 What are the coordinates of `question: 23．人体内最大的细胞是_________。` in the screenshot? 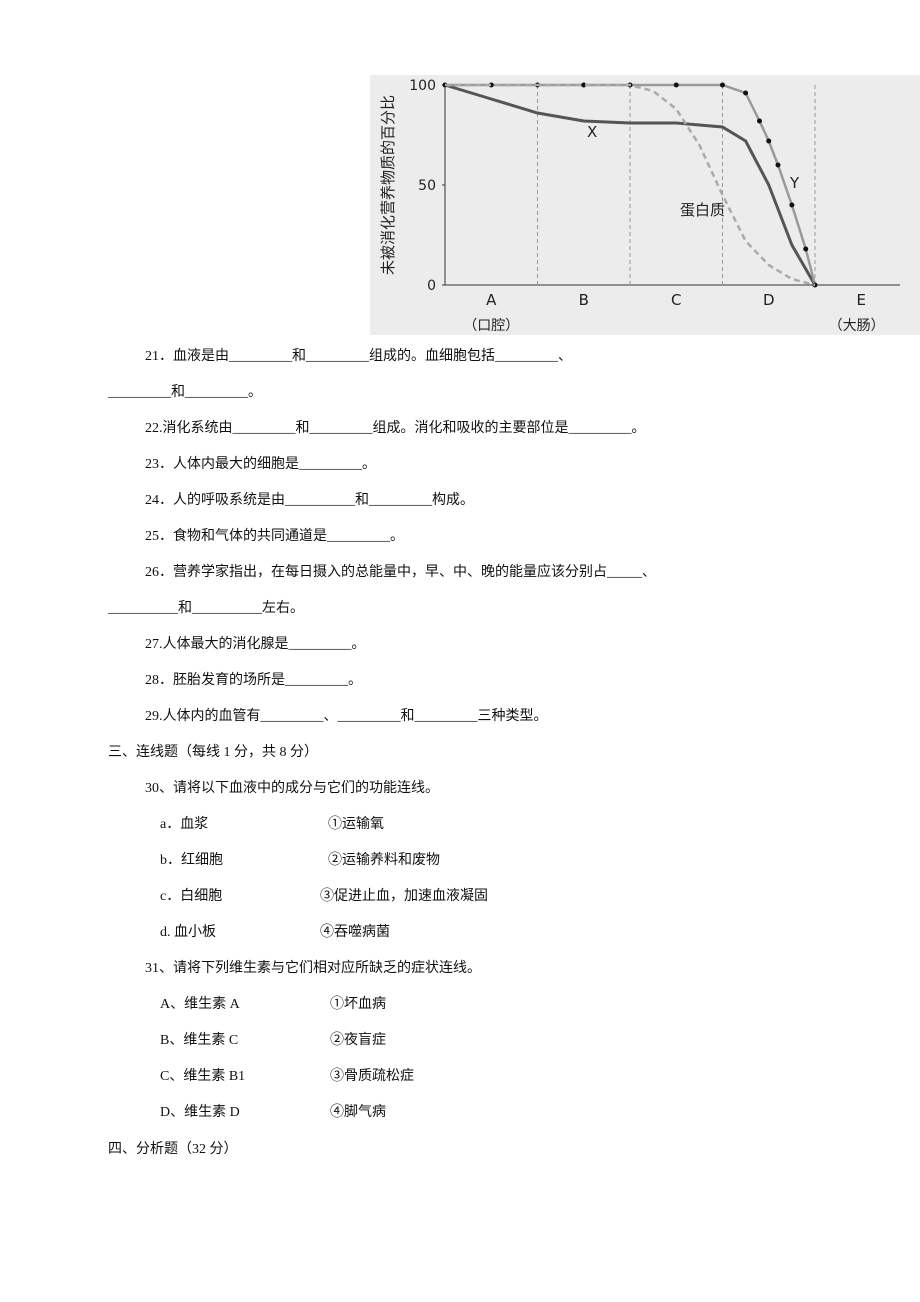 It's located at (260, 464).